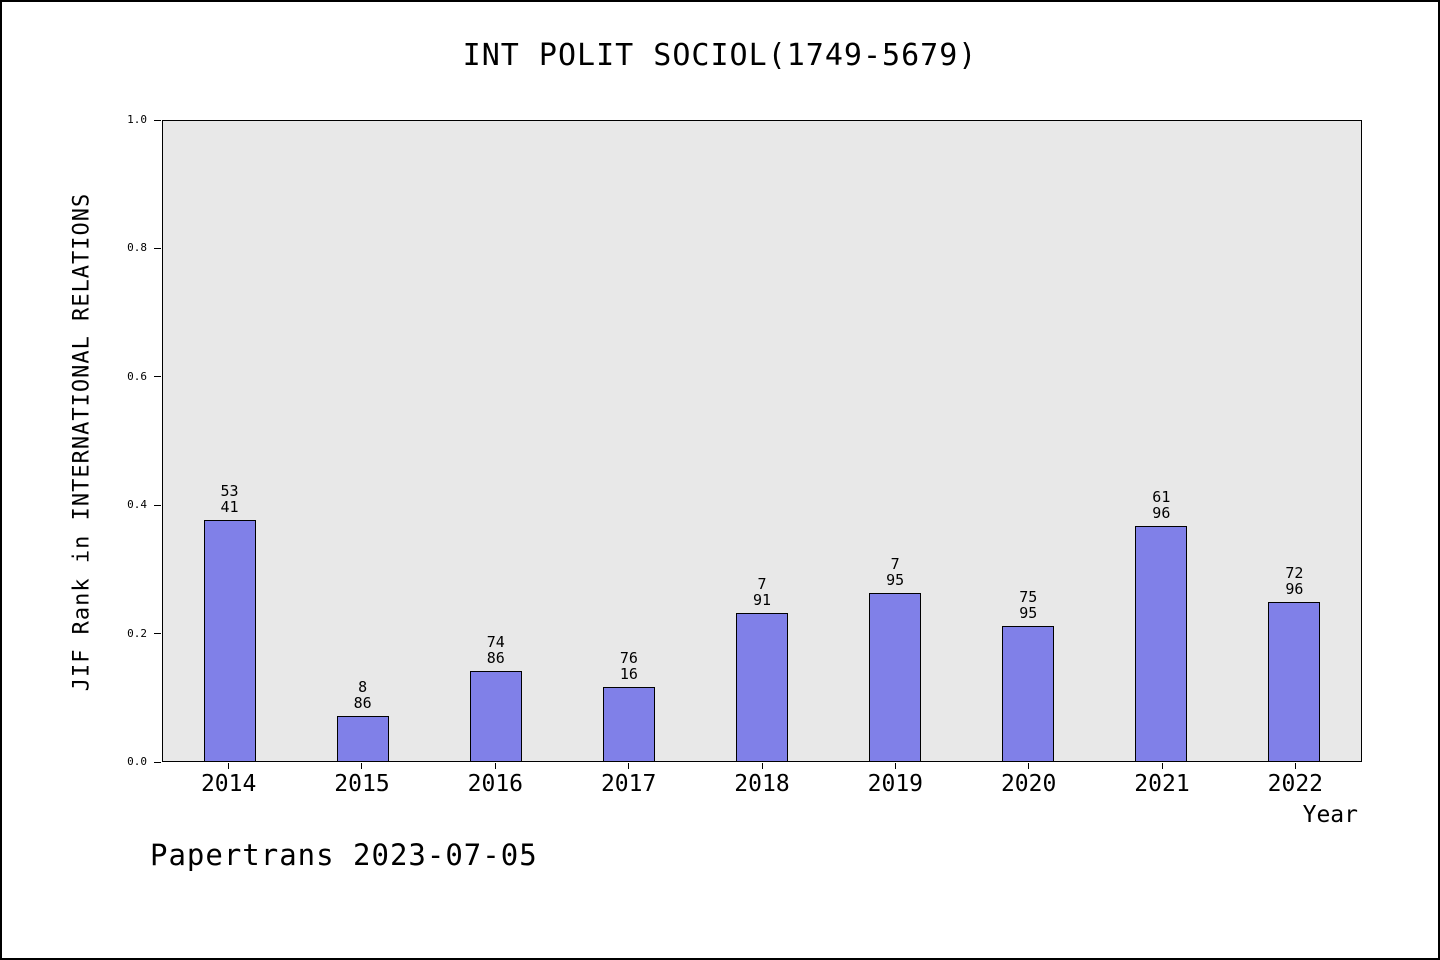 This screenshot has width=1440, height=960. I want to click on x-tick-label: 2014, so click(228, 784).